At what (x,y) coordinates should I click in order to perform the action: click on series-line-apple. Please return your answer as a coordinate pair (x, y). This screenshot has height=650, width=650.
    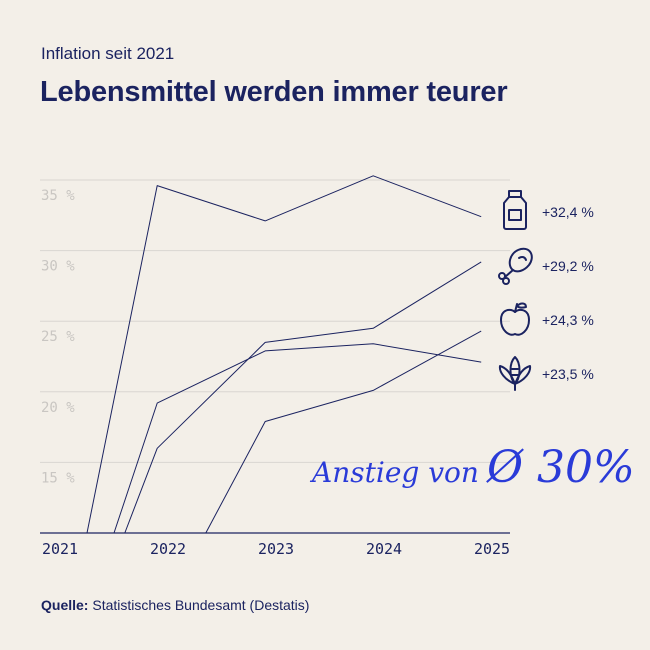
    Looking at the image, I should click on (343, 432).